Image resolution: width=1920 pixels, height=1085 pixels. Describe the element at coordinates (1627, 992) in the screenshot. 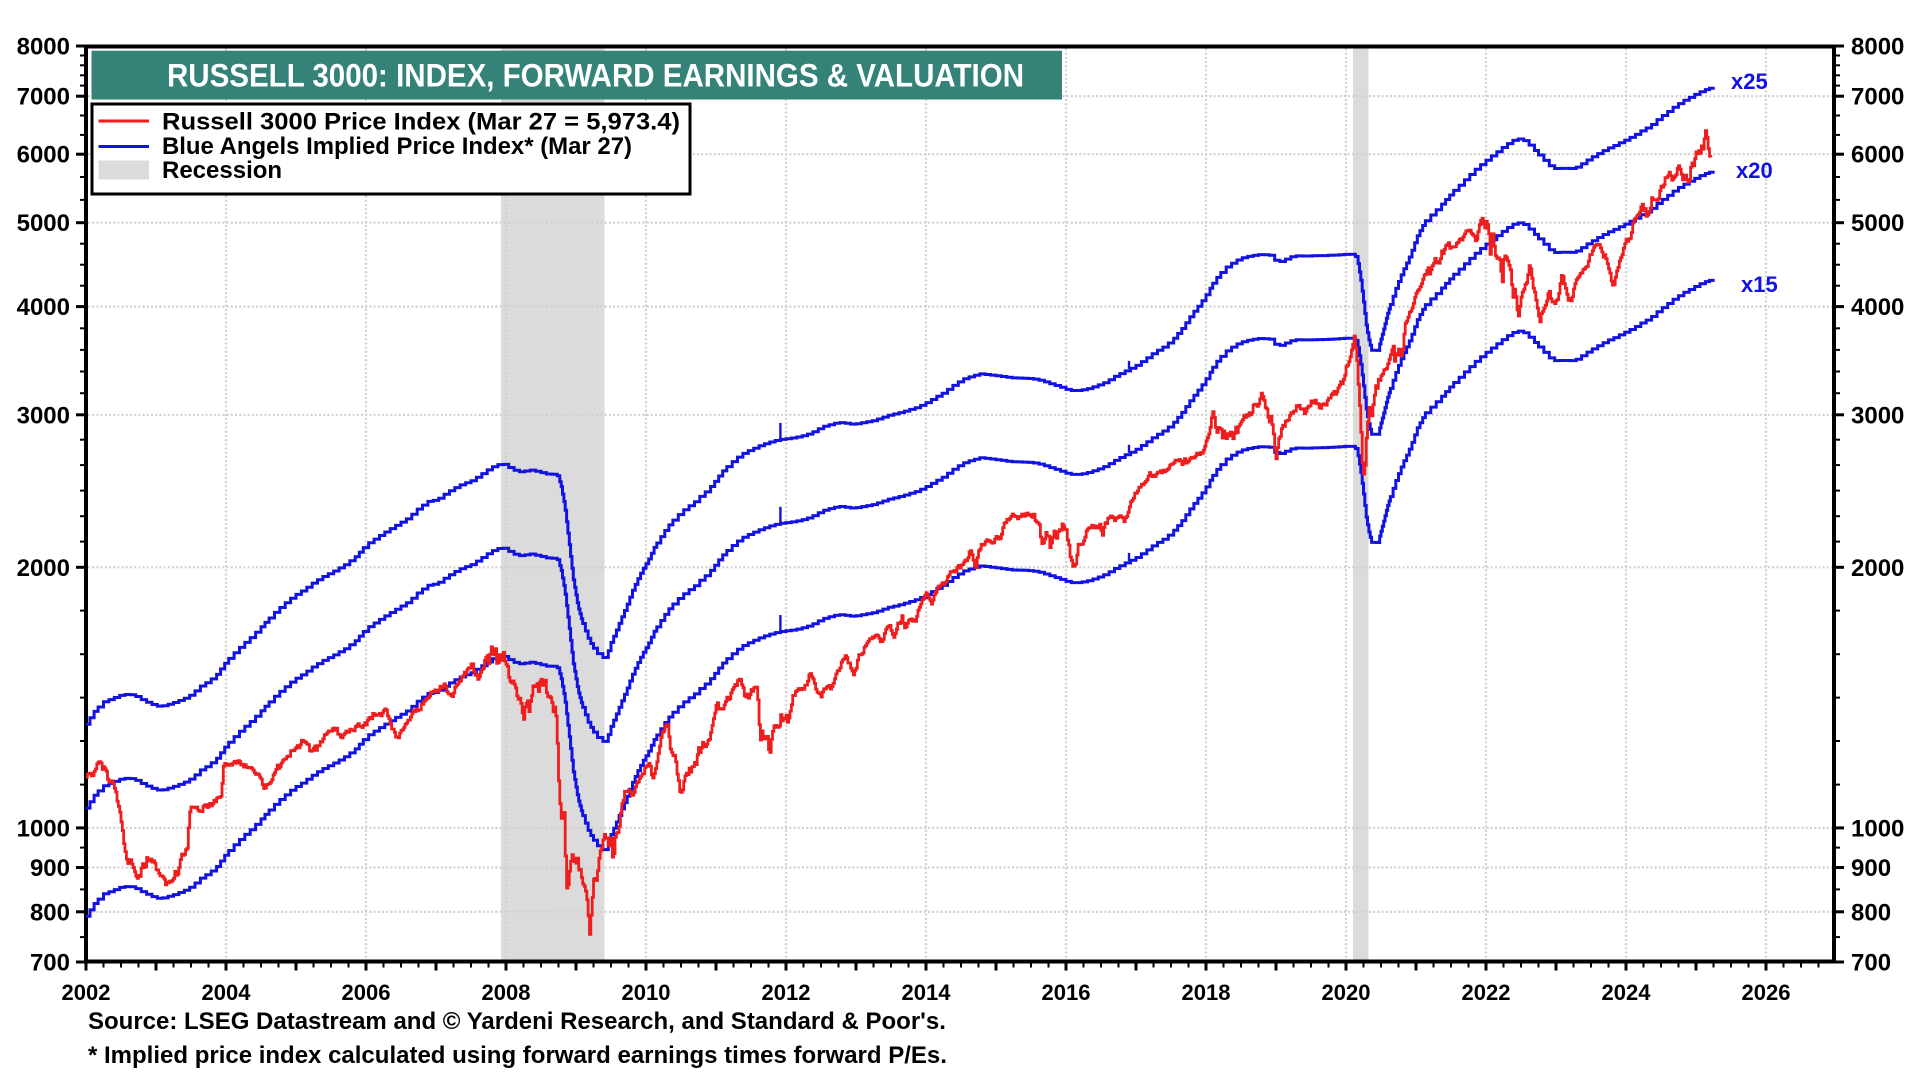

I see `svg-text: 2024` at that location.